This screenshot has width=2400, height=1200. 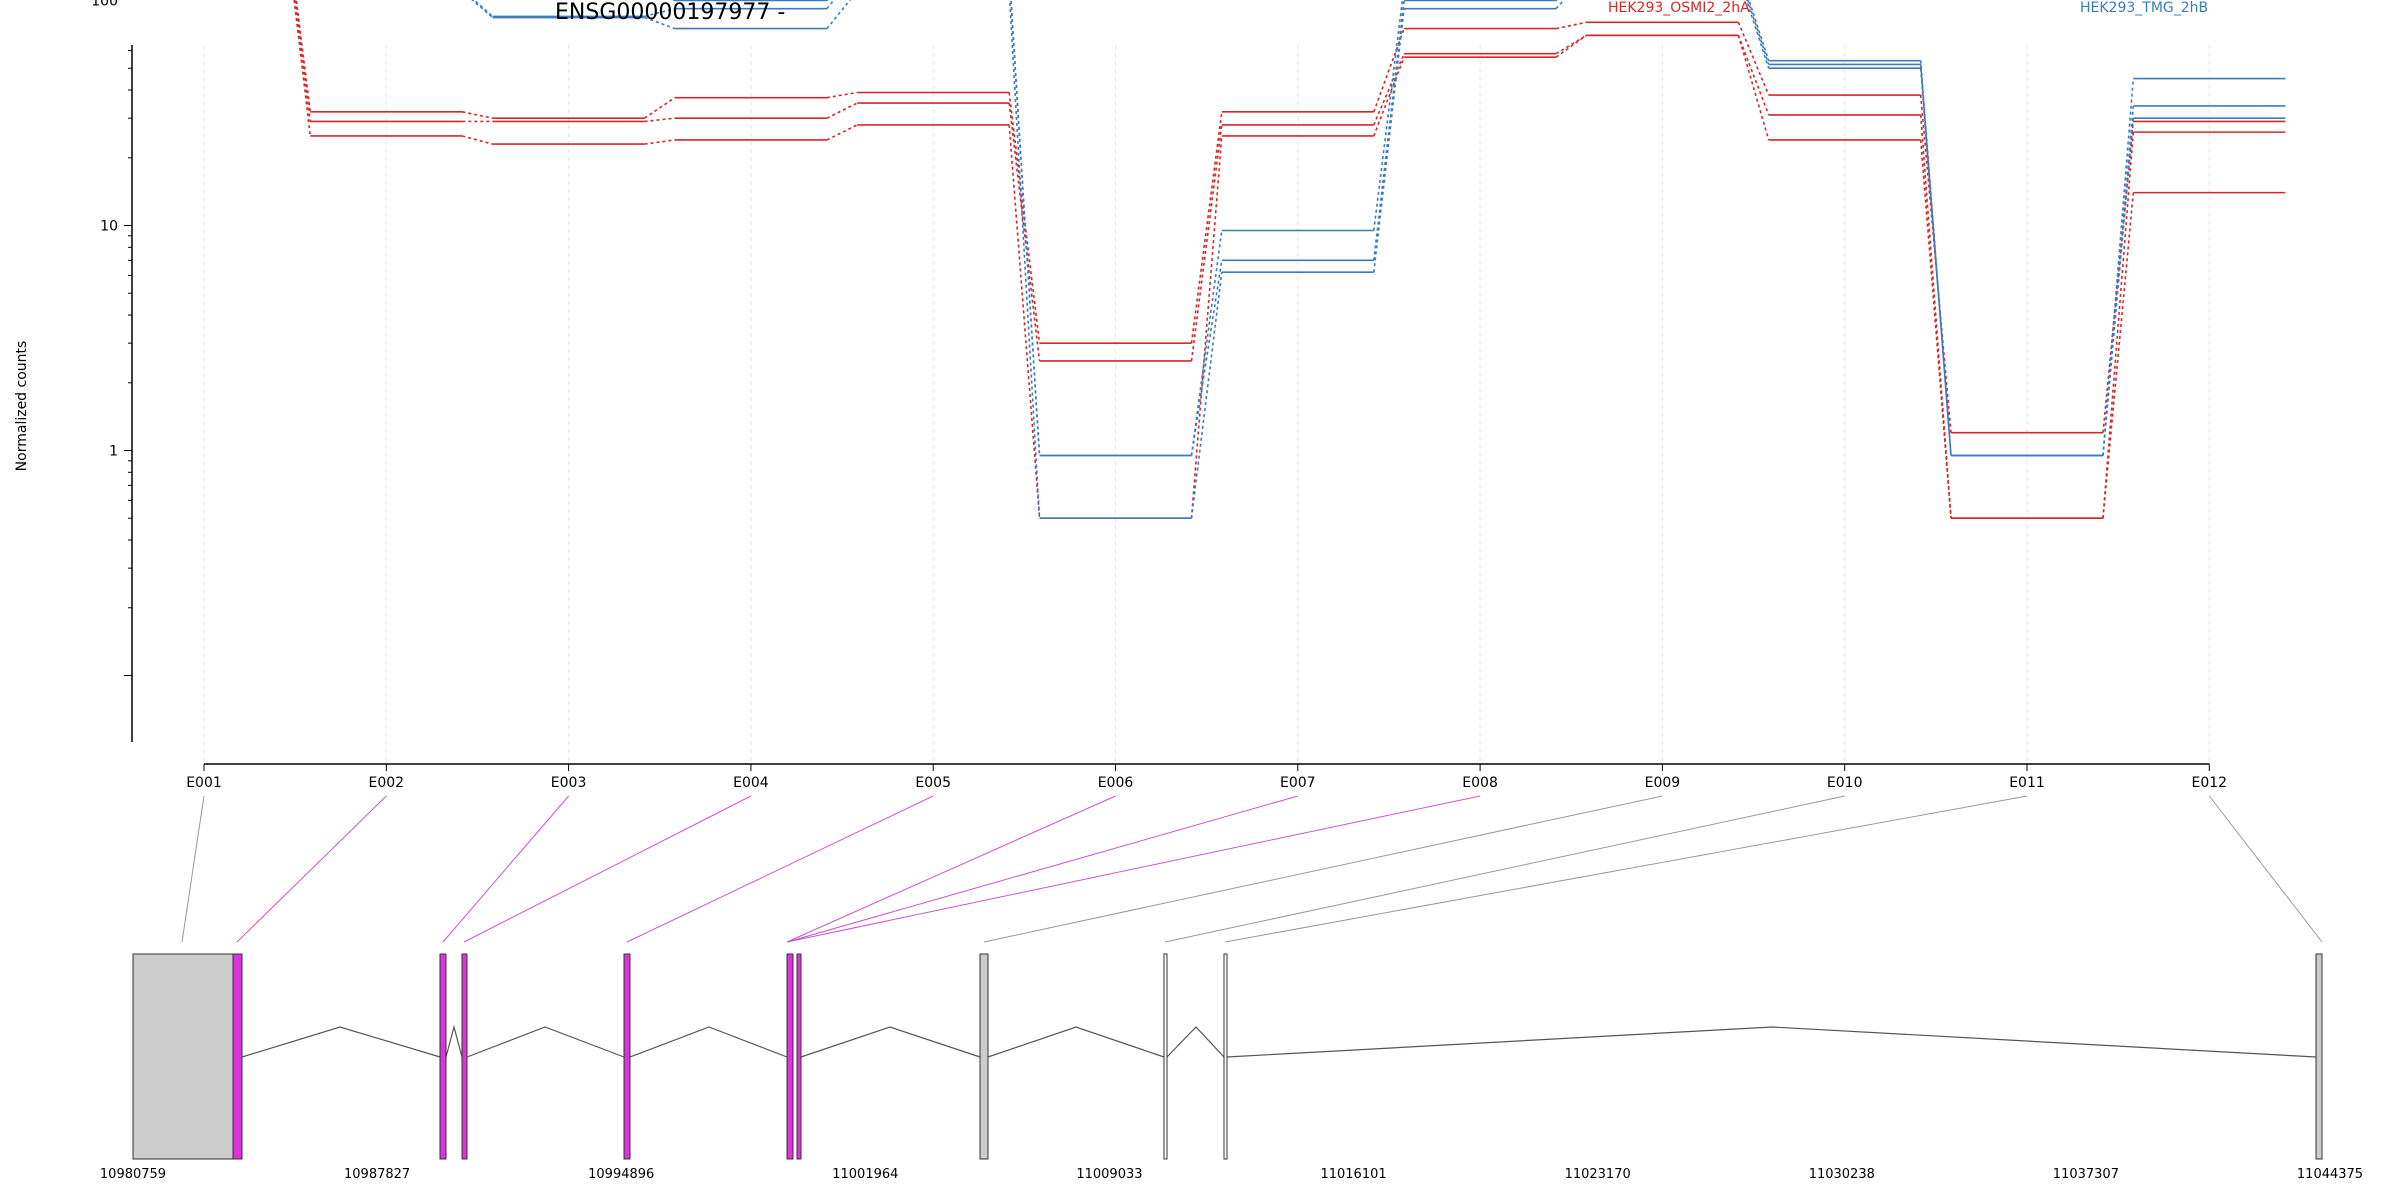 What do you see at coordinates (2210, 783) in the screenshot?
I see `x-tick-label: E012` at bounding box center [2210, 783].